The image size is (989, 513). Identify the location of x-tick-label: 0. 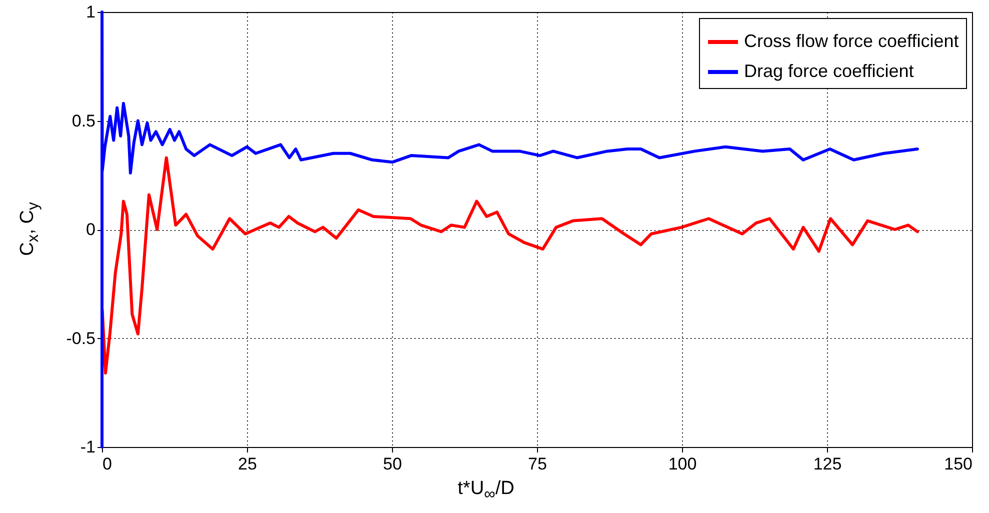
(107, 464).